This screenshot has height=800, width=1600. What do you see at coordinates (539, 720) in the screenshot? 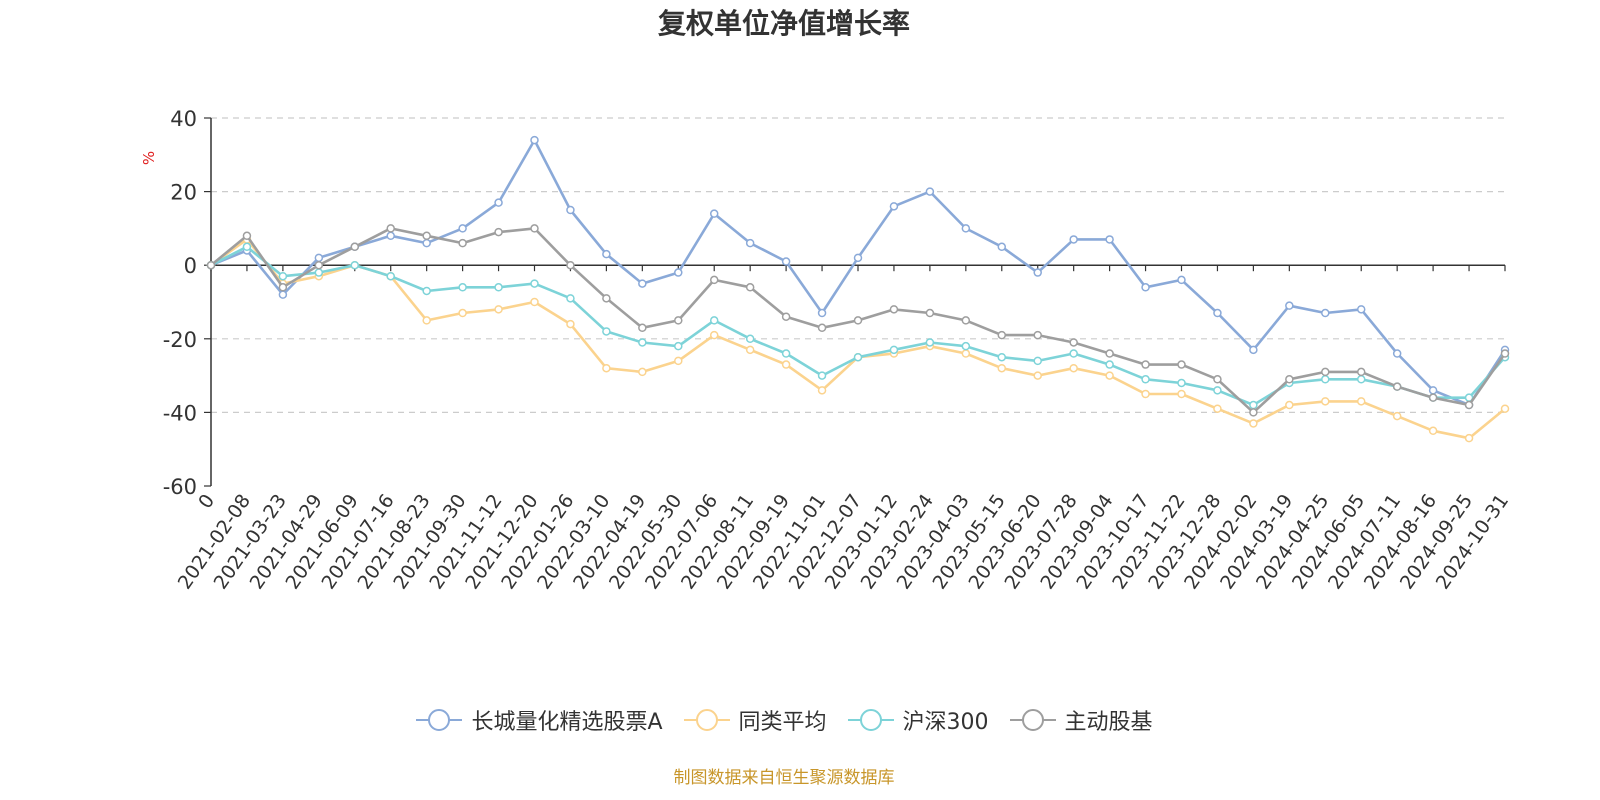
I see `legend-item: 长城量化精选股票A` at bounding box center [539, 720].